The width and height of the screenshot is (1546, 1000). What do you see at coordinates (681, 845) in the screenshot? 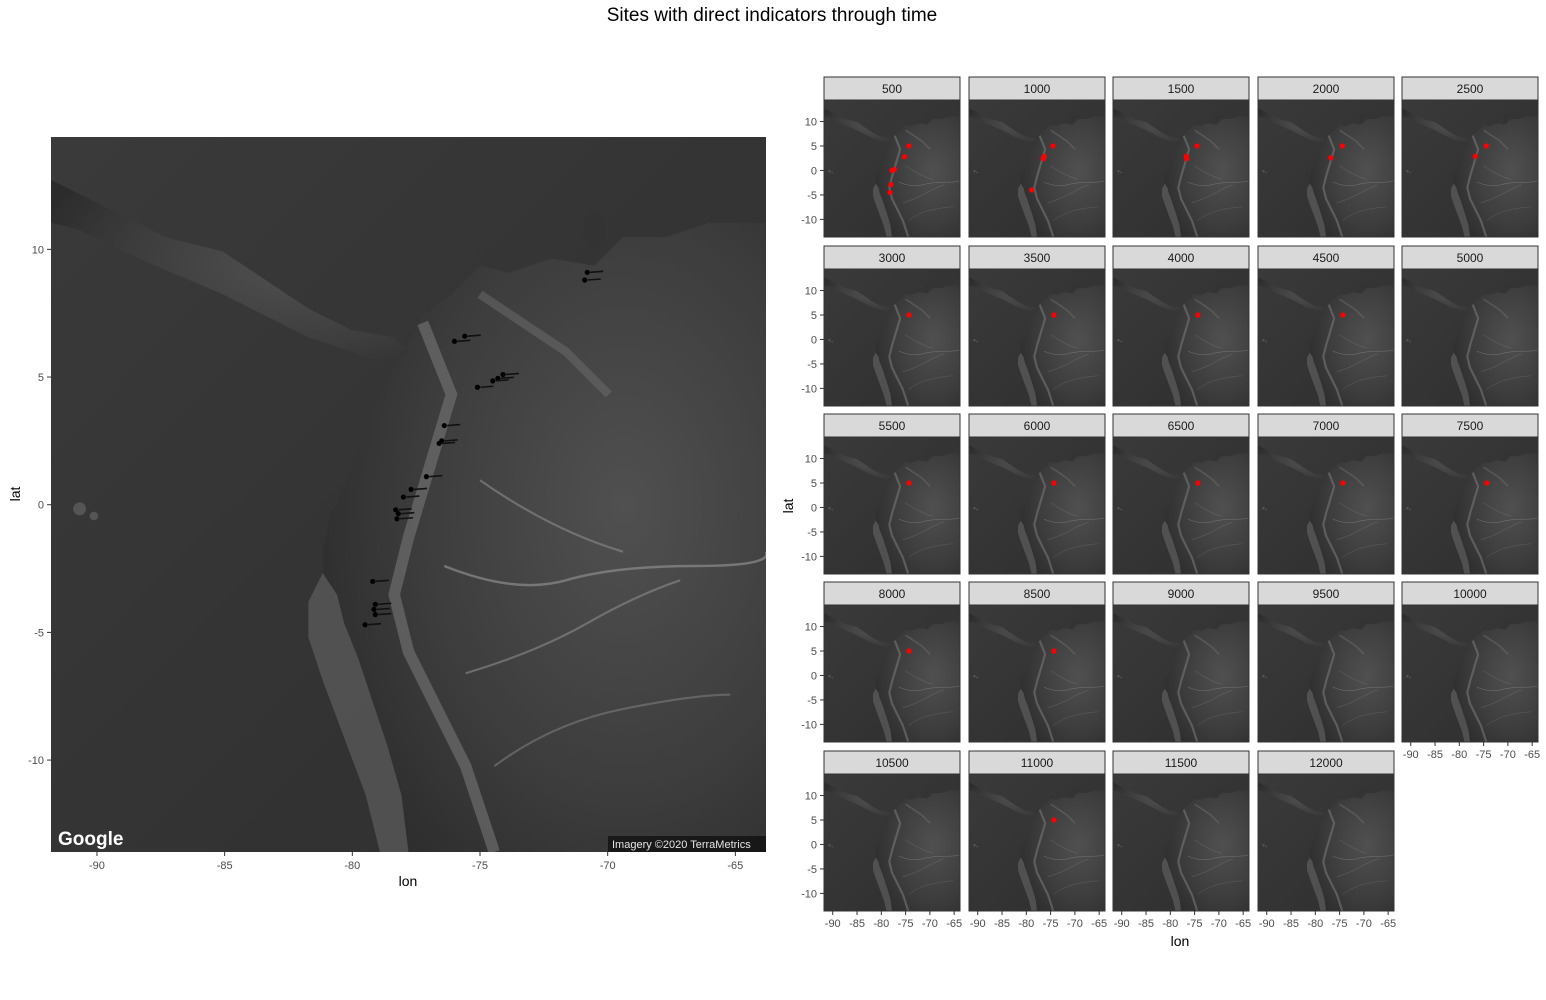
I see `main-map-credit: Imagery ©2020 TerraMetrics` at bounding box center [681, 845].